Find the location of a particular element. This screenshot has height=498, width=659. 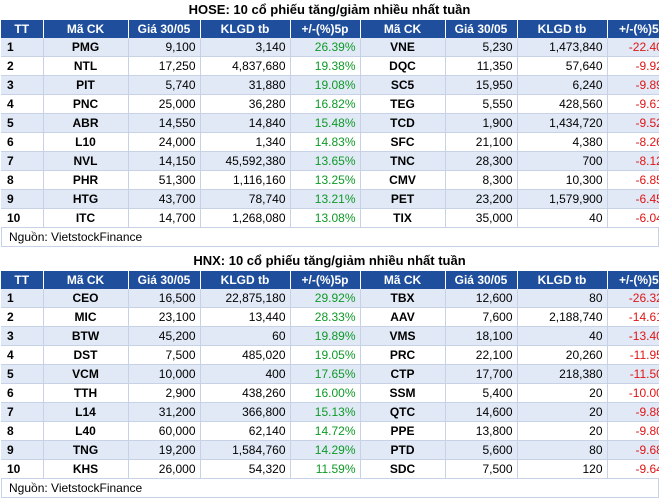

col-header-price-loss: Giá 30/05 is located at coordinates (481, 280).